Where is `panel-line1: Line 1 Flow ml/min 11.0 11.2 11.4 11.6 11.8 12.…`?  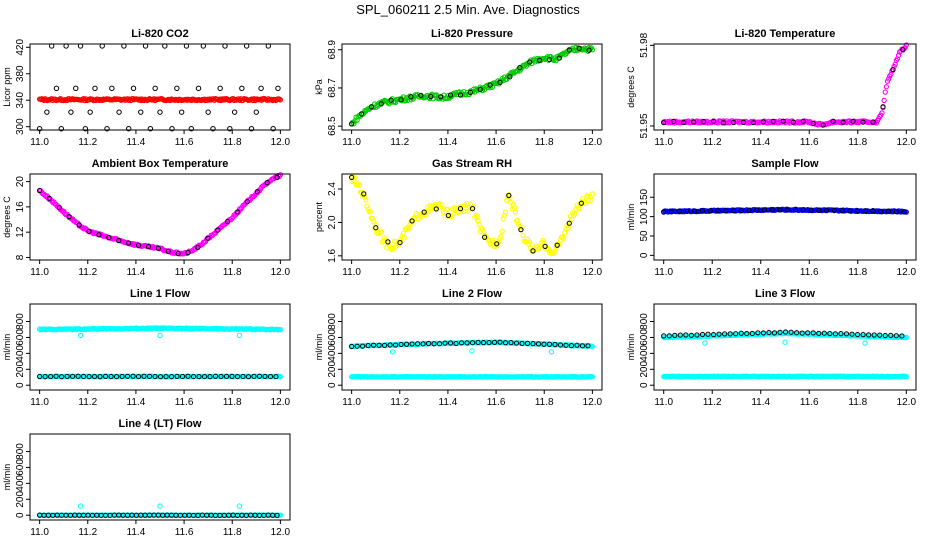 panel-line1: Line 1 Flow ml/min 11.0 11.2 11.4 11.6 11.8 12.… is located at coordinates (146, 348).